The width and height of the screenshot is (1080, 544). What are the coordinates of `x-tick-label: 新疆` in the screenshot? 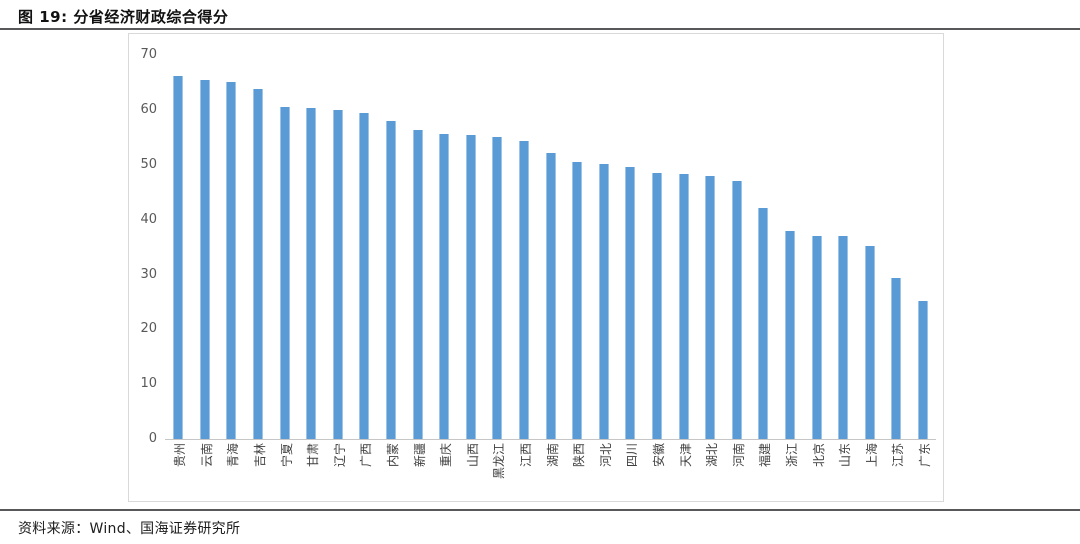 It's located at (419, 455).